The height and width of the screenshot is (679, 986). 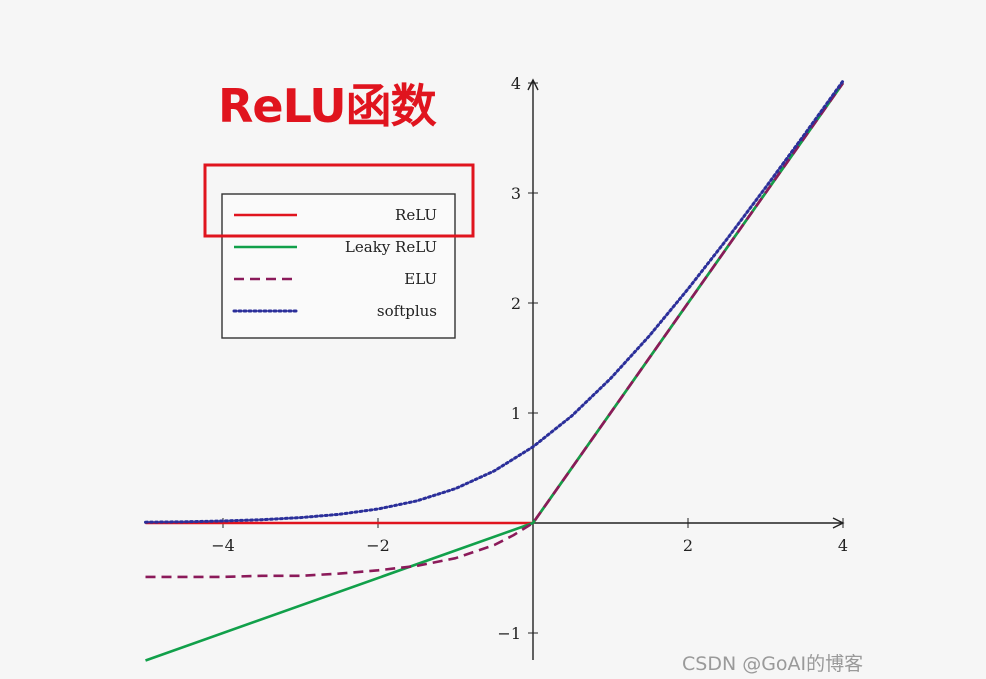 What do you see at coordinates (516, 413) in the screenshot?
I see `y-tick-label: 1` at bounding box center [516, 413].